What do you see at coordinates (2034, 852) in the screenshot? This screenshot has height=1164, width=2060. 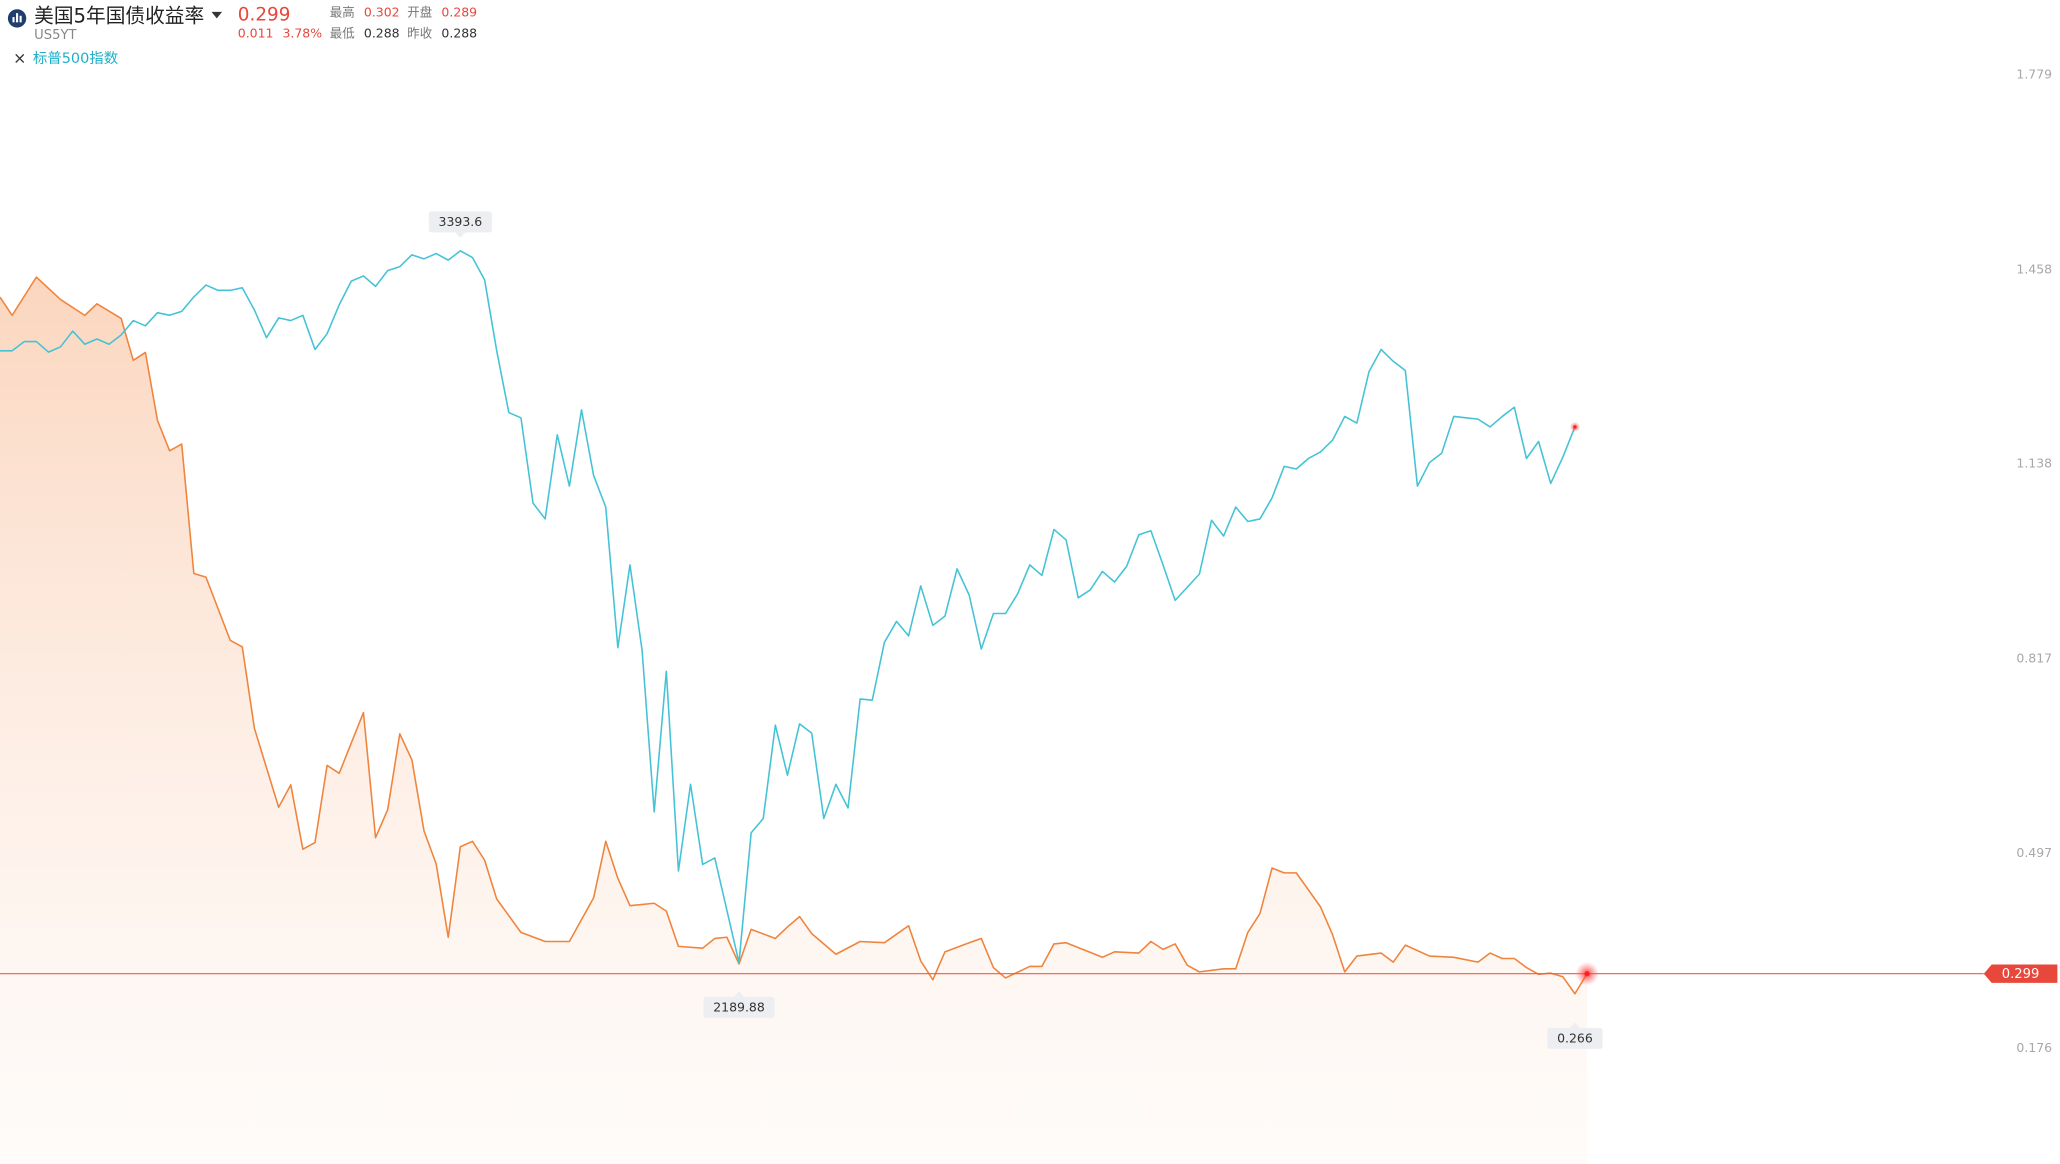 I see `y-tick-label: 0.497` at bounding box center [2034, 852].